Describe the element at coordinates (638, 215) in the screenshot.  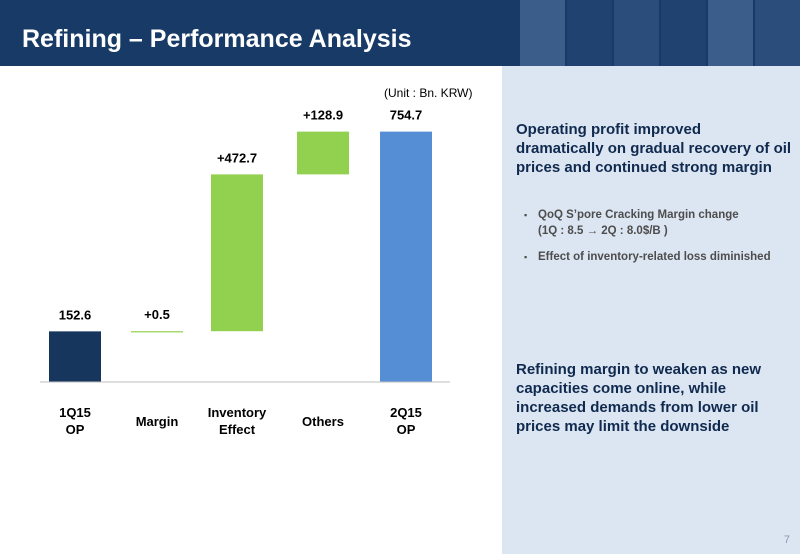
I see `bullet-line: QoQ S’pore Cracking Margin change` at that location.